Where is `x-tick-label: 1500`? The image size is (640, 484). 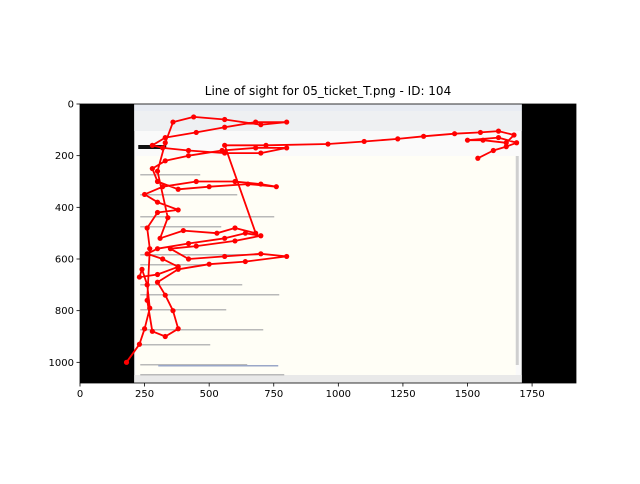
x-tick-label: 1500 is located at coordinates (467, 394).